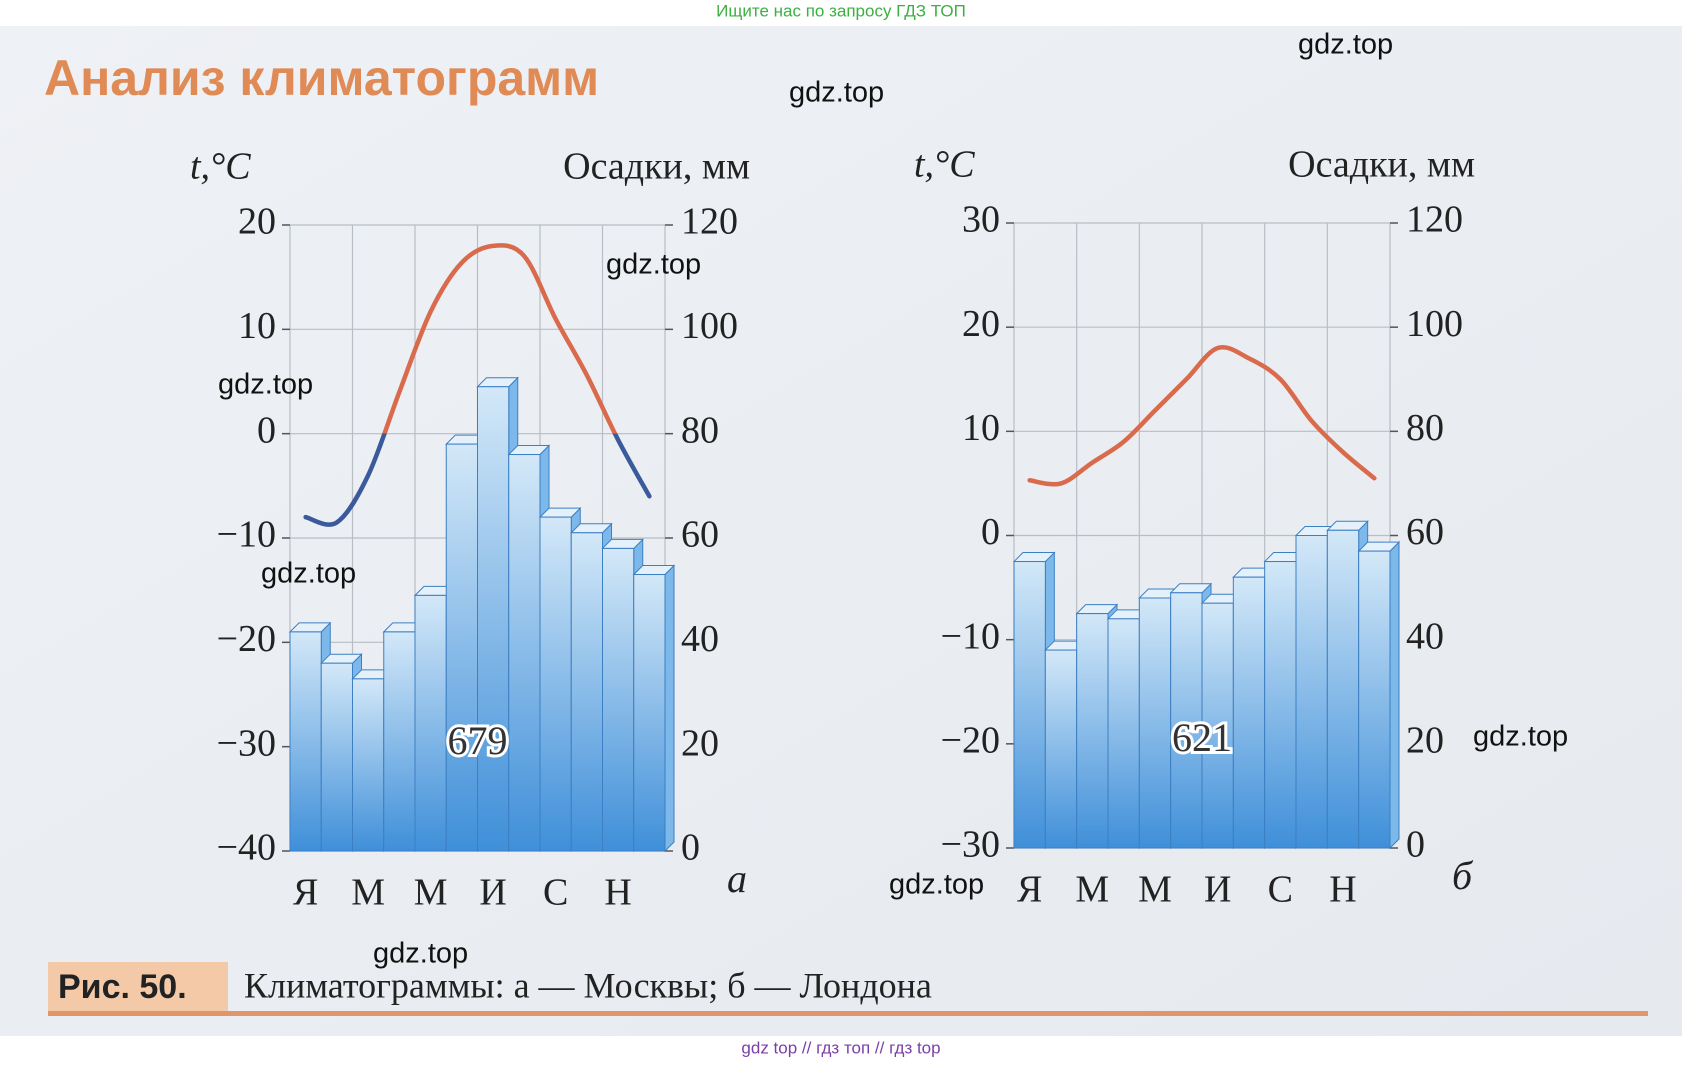 Image resolution: width=1682 pixels, height=1068 pixels. What do you see at coordinates (840, 1047) in the screenshot?
I see `footer-text: gdz top // гдз топ // гдз top` at bounding box center [840, 1047].